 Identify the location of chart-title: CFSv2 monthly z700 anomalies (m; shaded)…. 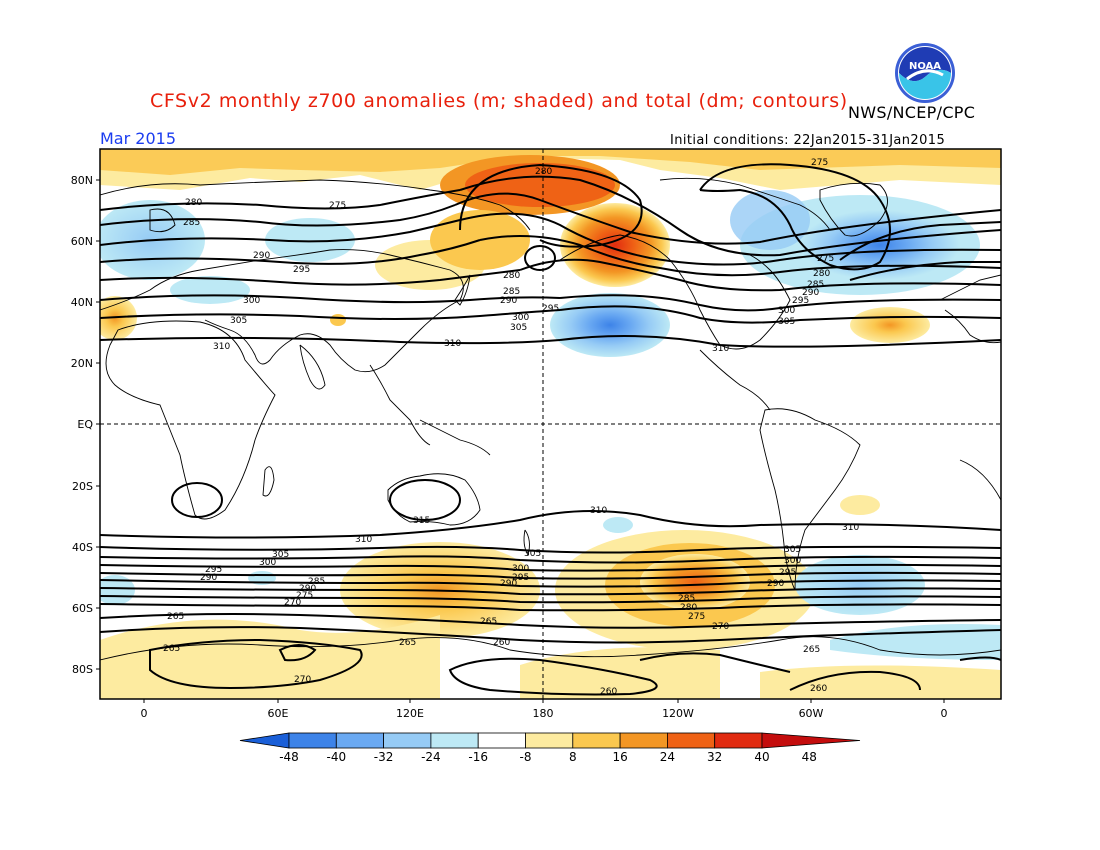
(499, 101).